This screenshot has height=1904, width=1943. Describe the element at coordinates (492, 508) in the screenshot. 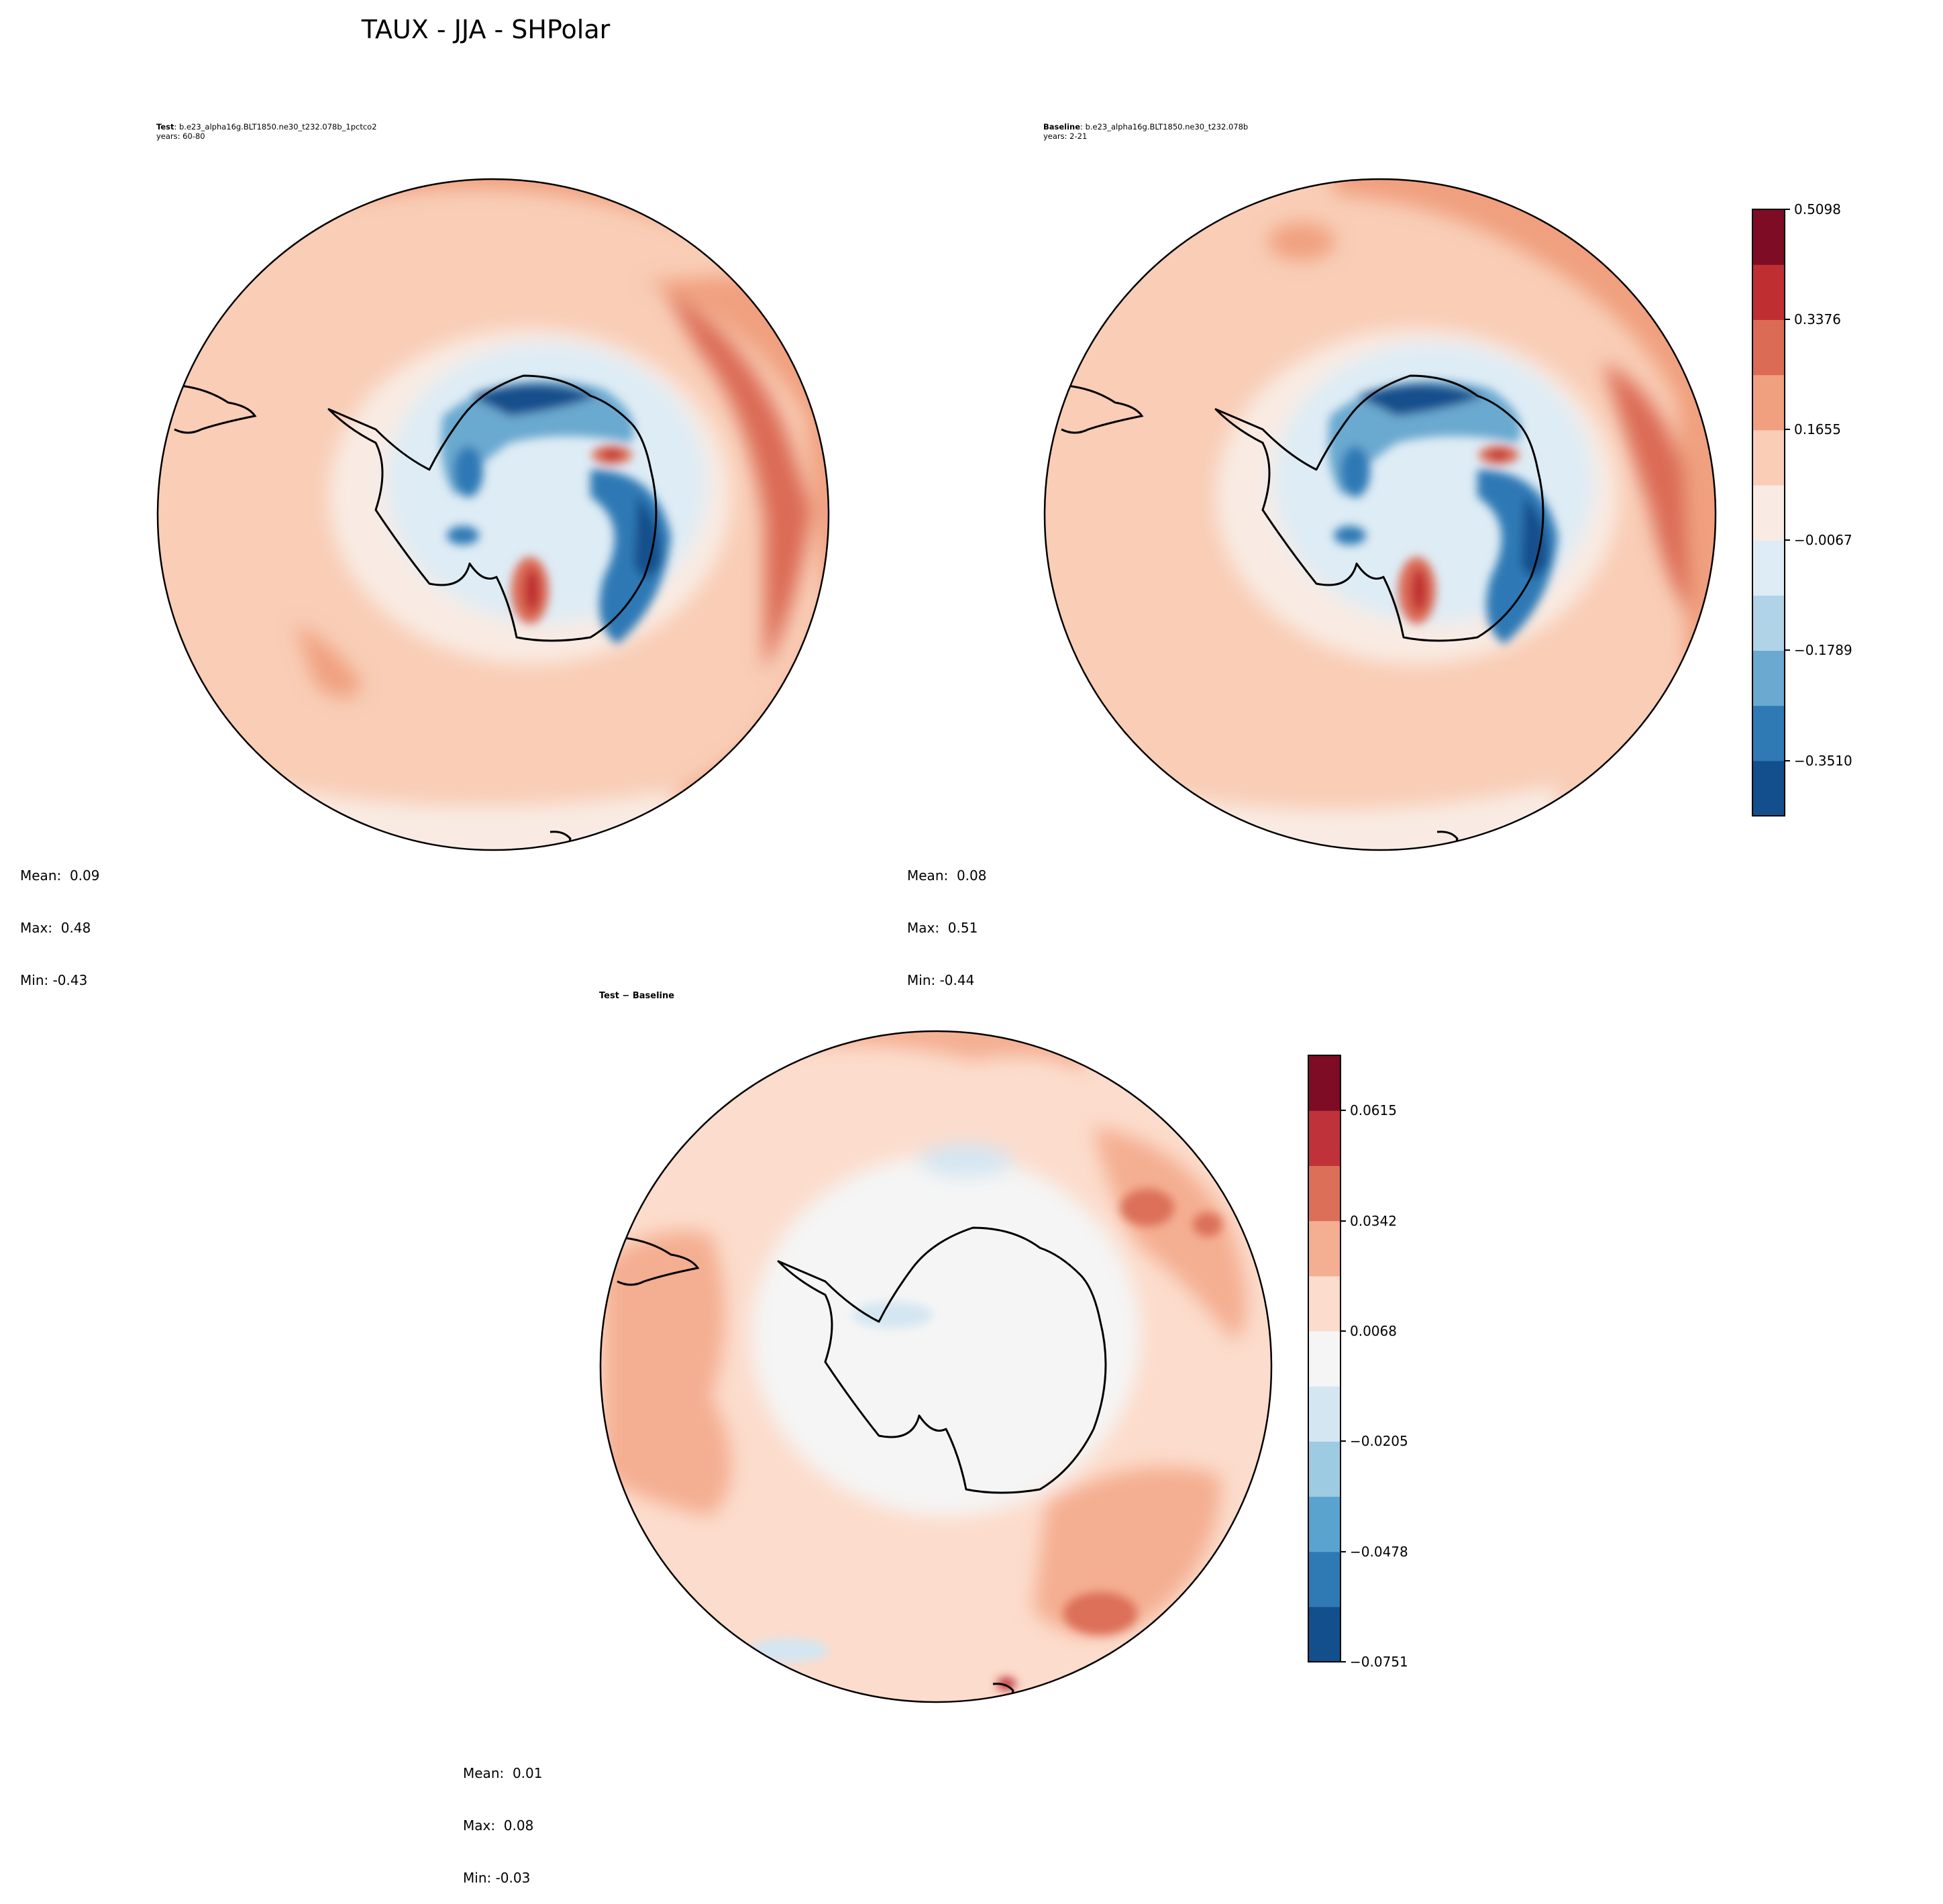

I see `test-antarctica-coastline` at that location.